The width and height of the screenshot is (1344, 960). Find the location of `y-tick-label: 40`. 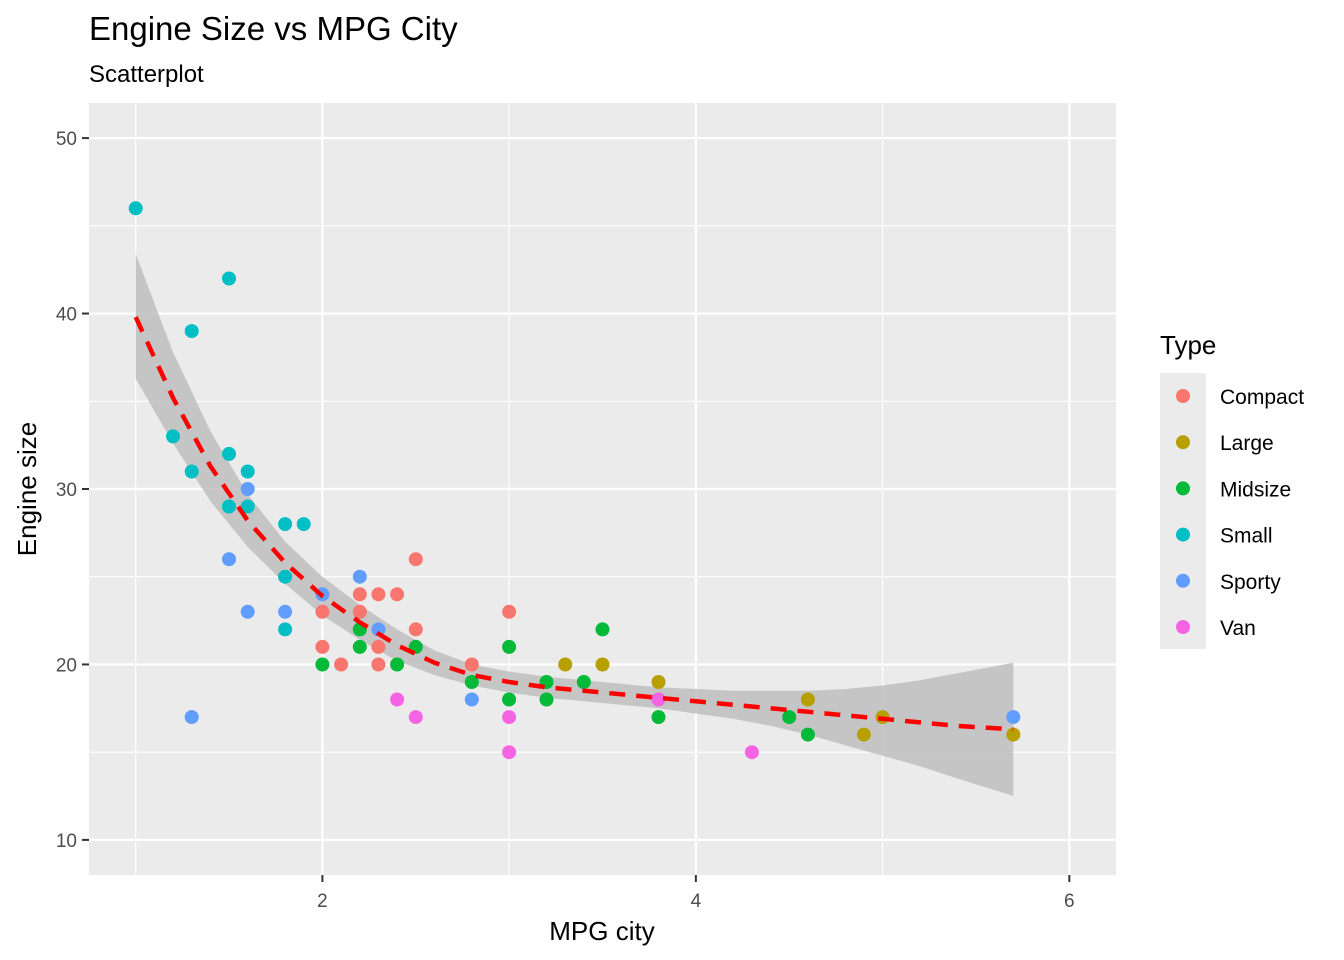

y-tick-label: 40 is located at coordinates (66, 315).